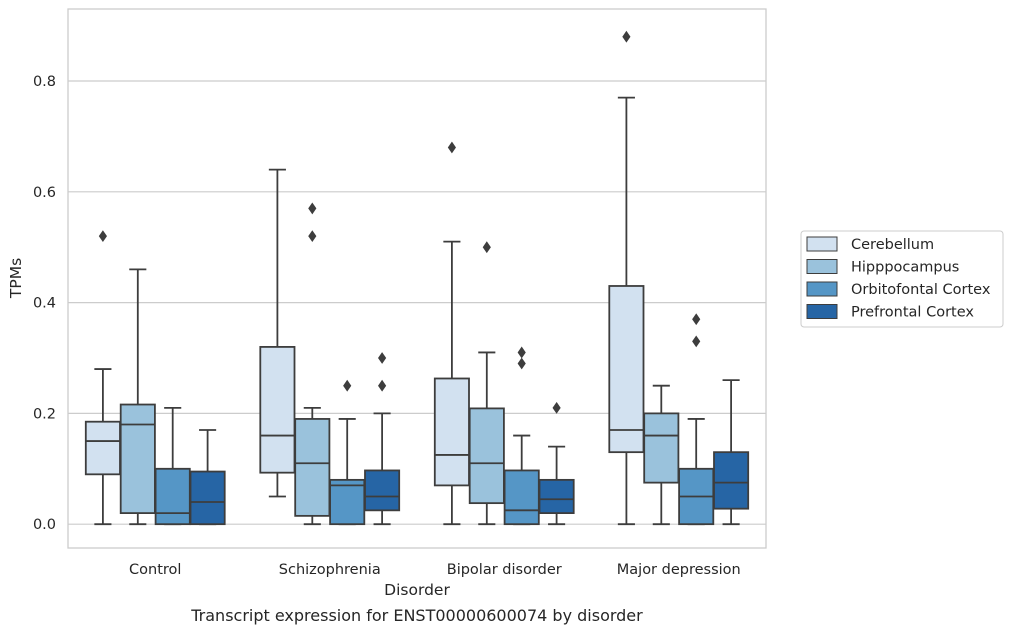 This screenshot has height=634, width=1014. Describe the element at coordinates (44, 193) in the screenshot. I see `y-tick-label: 0.6` at that location.